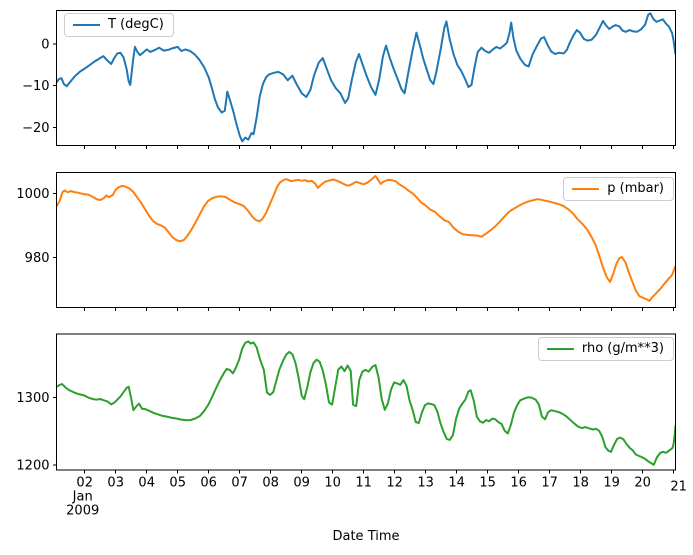 The height and width of the screenshot is (555, 693). I want to click on legend-temperature-label: T (degC), so click(136, 24).